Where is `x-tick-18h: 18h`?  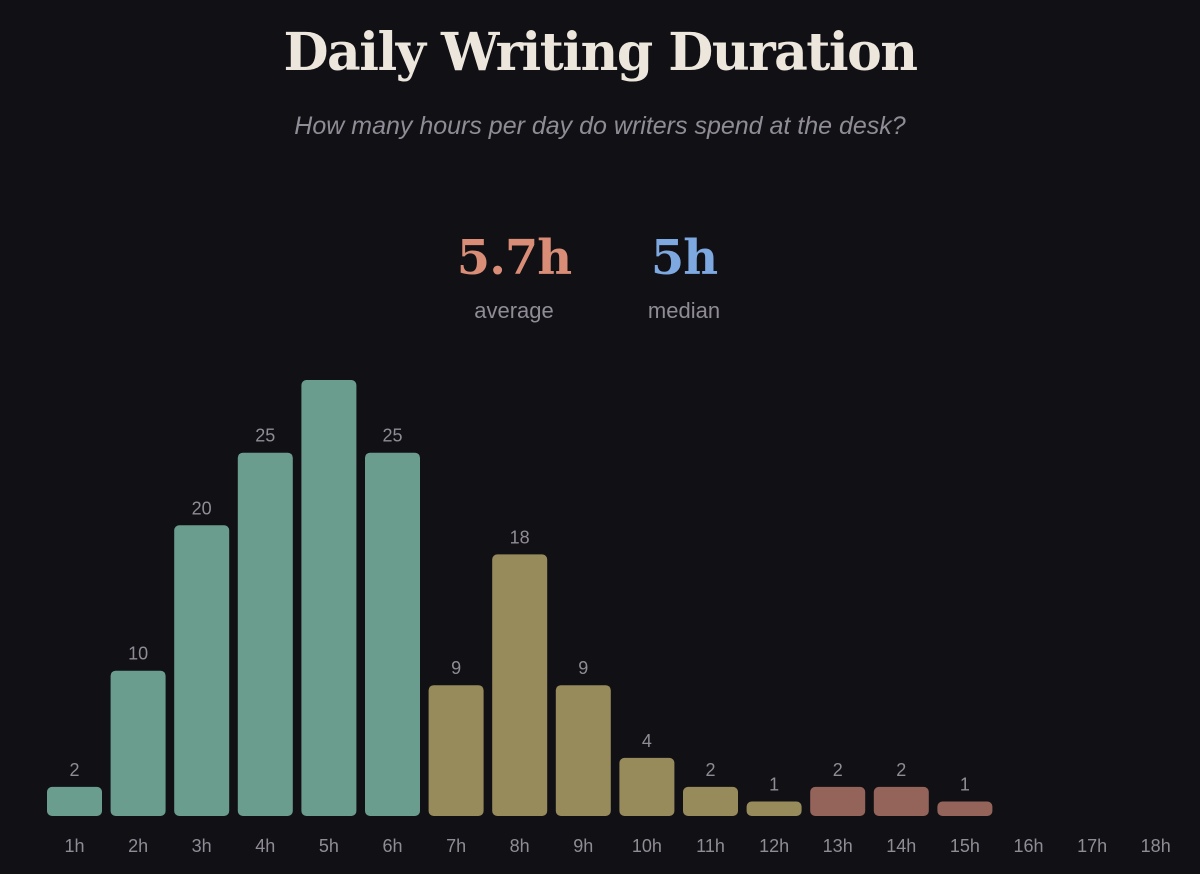
x-tick-18h: 18h is located at coordinates (1156, 846).